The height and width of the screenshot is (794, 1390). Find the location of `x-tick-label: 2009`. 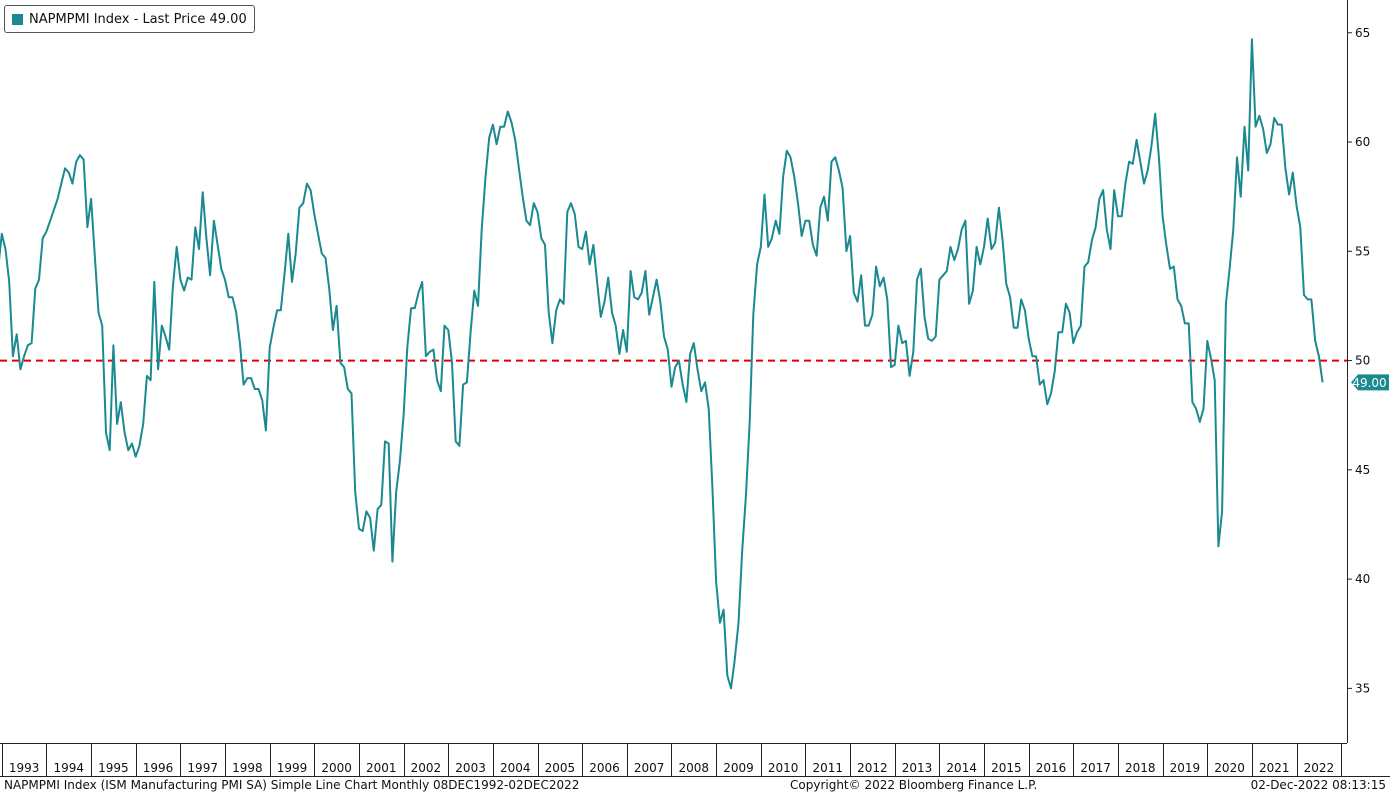

x-tick-label: 2009 is located at coordinates (738, 768).